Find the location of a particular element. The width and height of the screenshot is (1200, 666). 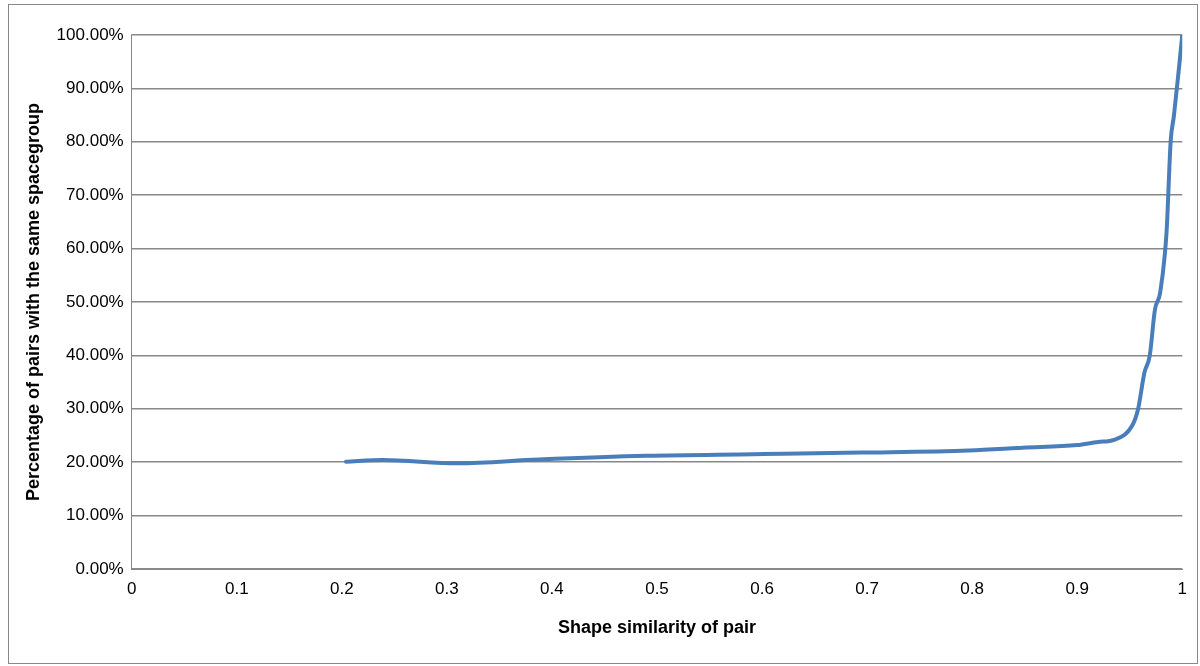

y-tick-label: 100.00% is located at coordinates (90, 34).